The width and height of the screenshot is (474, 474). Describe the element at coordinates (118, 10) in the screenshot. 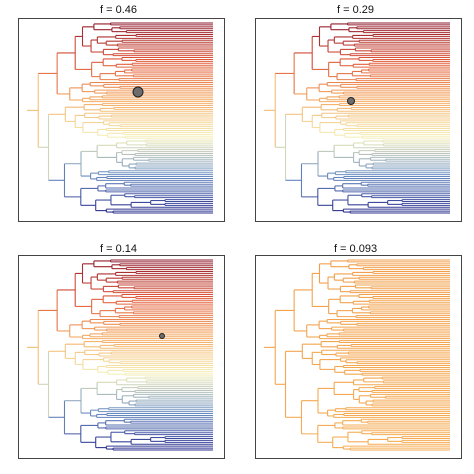

I see `panel-title: f = 0.46` at that location.